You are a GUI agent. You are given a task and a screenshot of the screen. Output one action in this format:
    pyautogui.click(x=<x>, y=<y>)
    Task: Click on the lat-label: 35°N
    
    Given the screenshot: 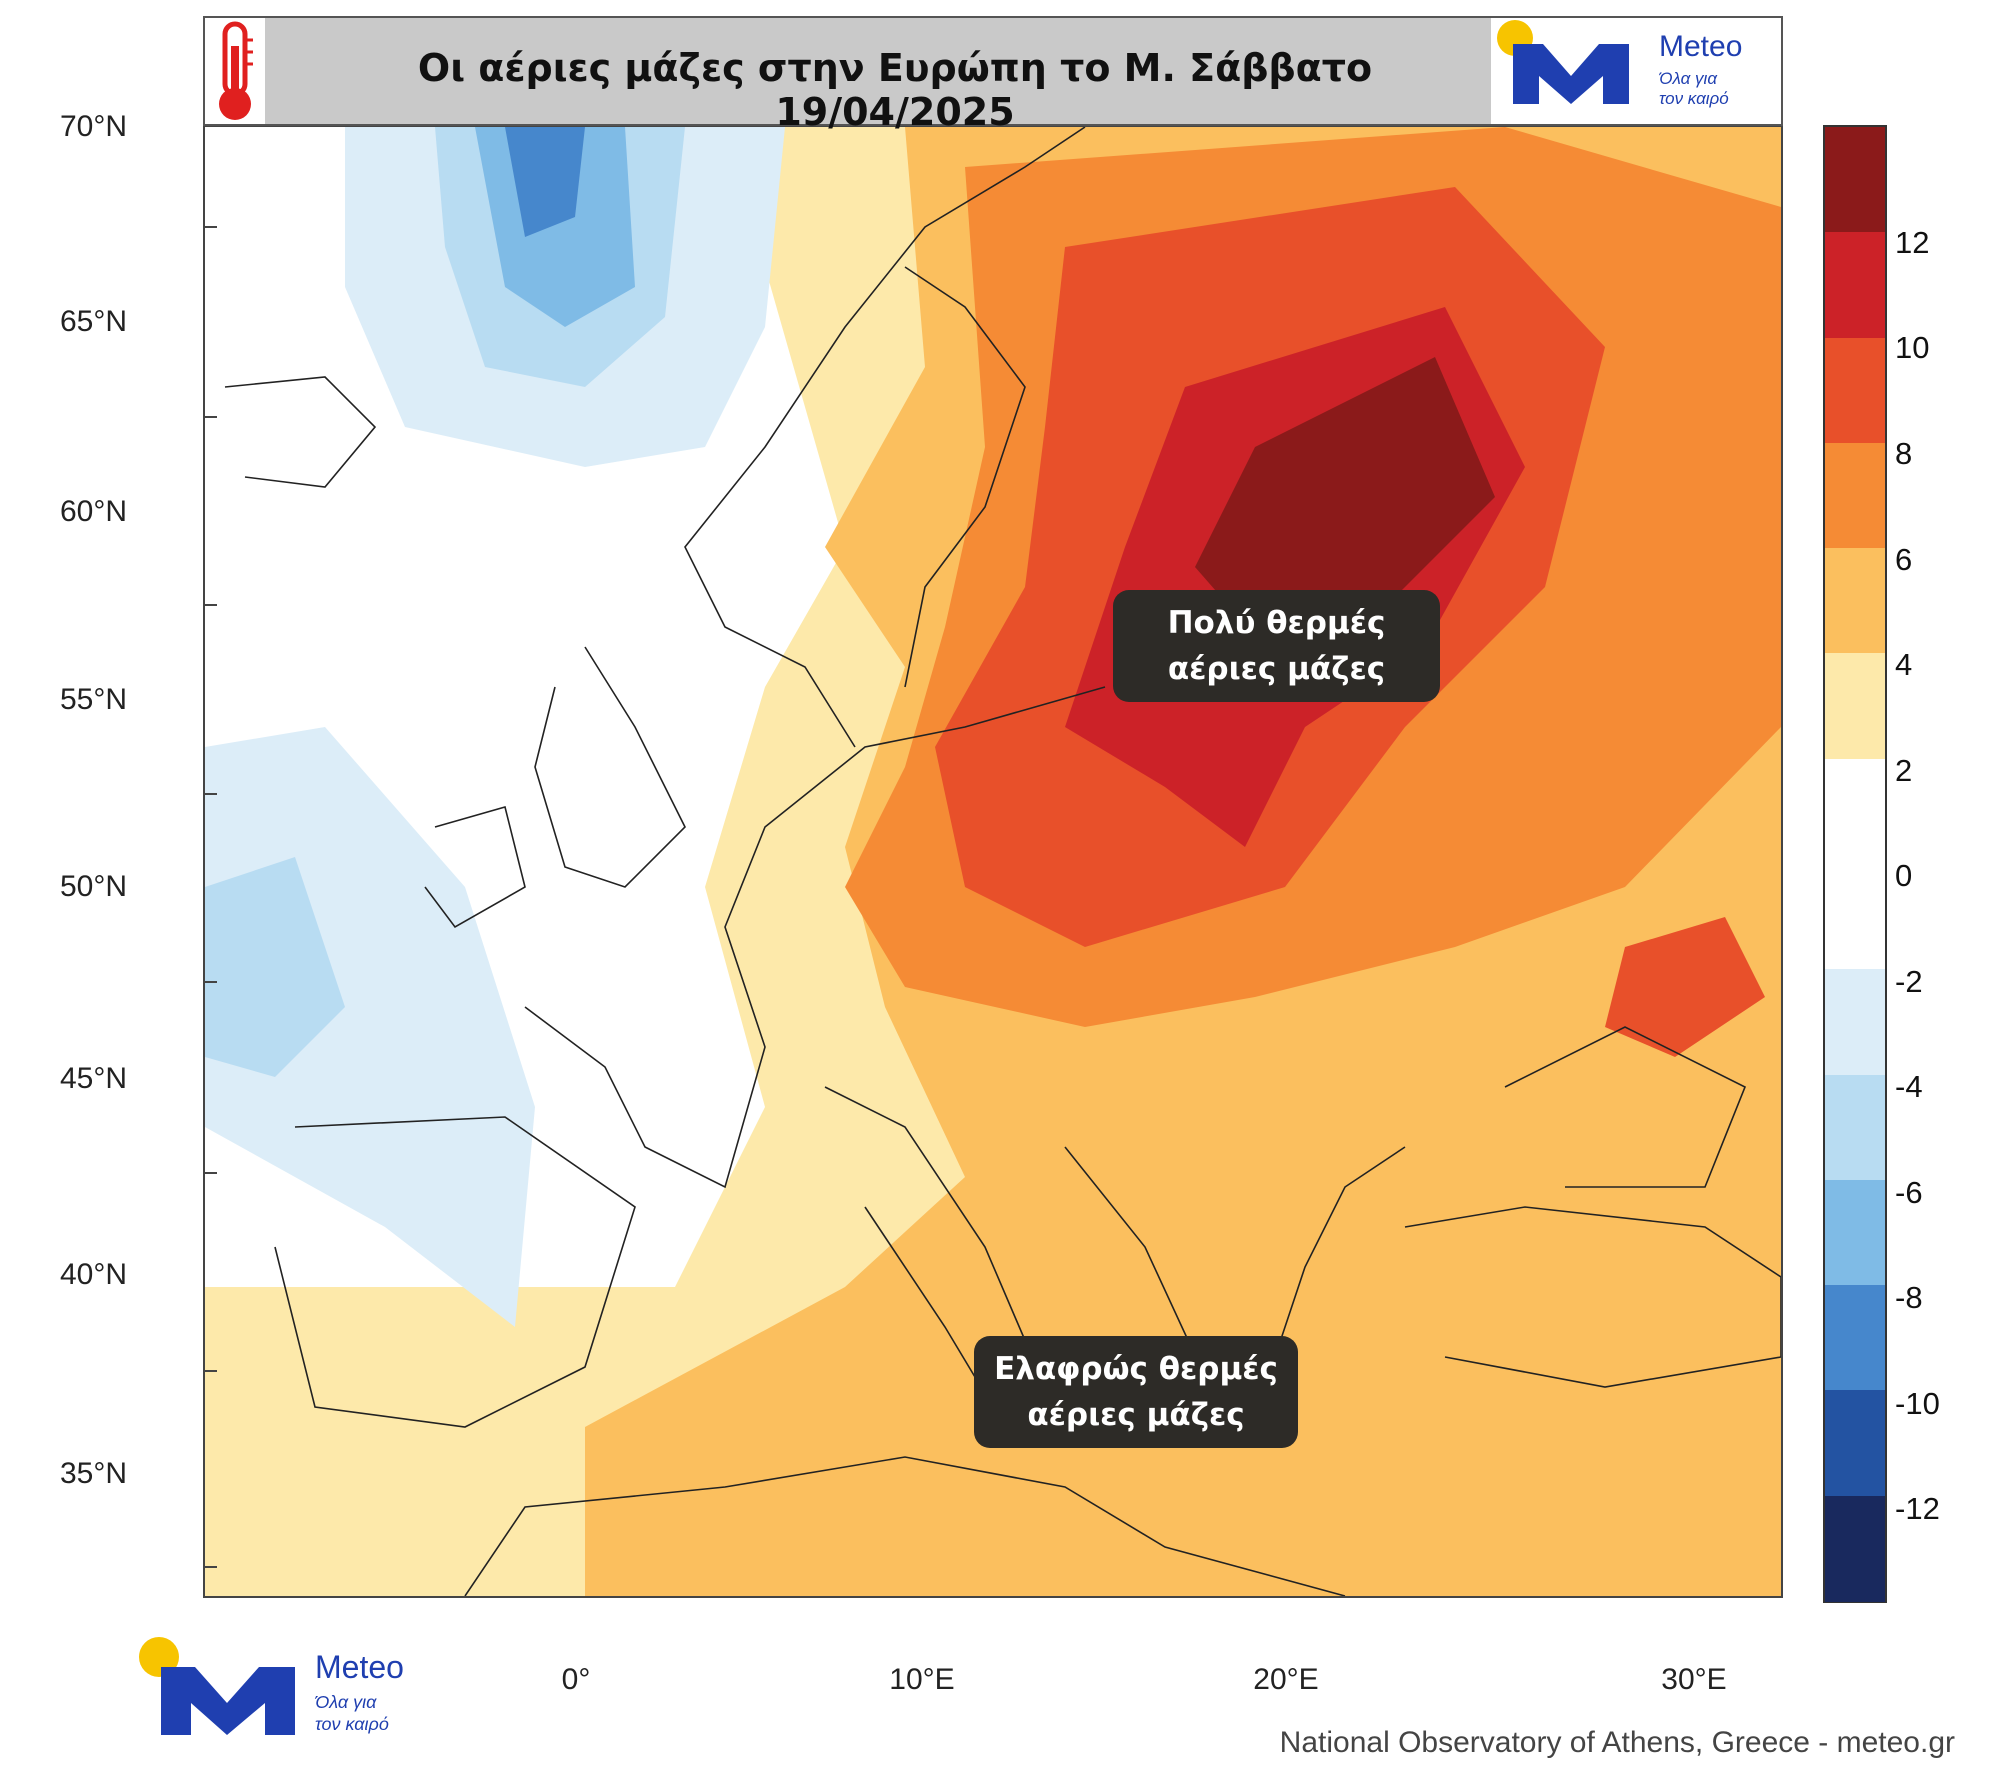 What is the action you would take?
    pyautogui.click(x=94, y=1473)
    